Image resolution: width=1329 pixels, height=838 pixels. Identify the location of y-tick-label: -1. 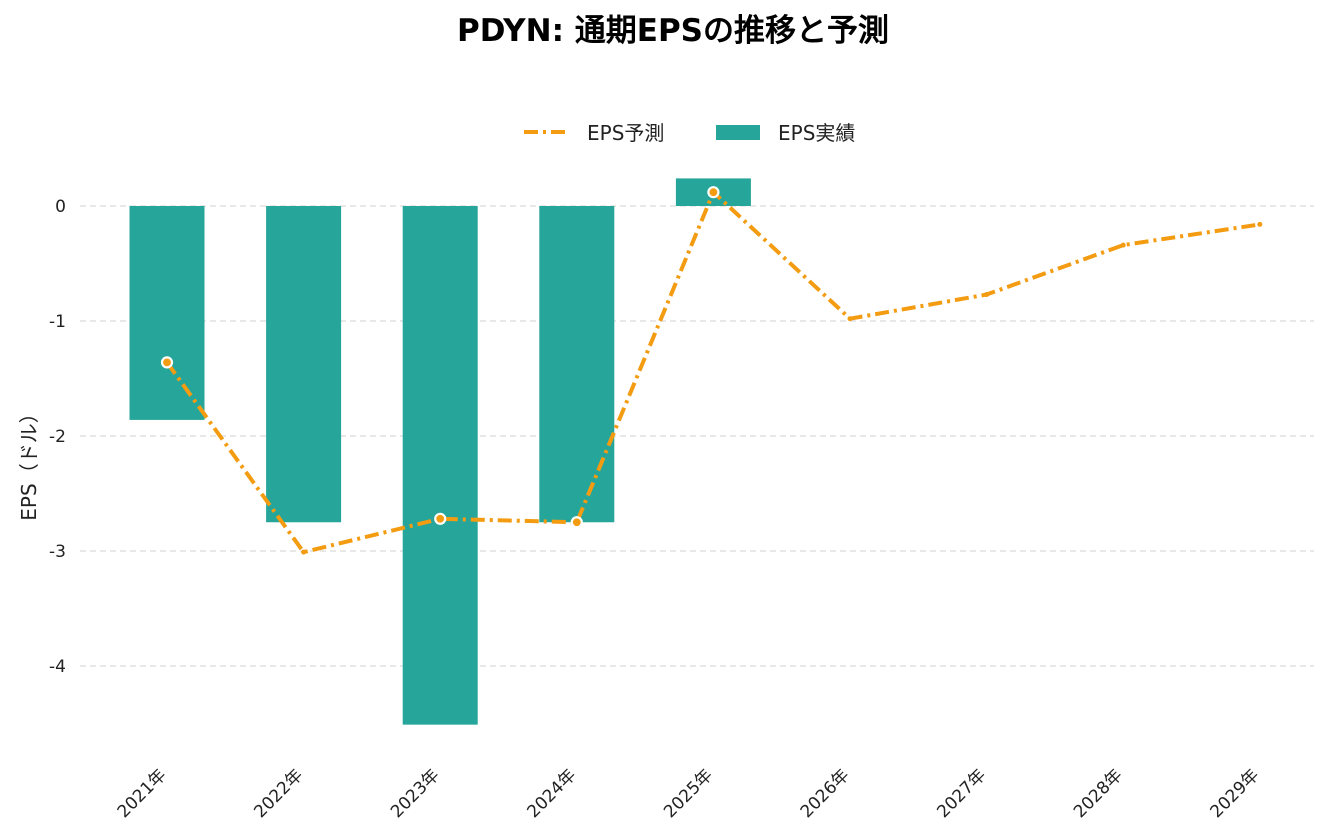
(57, 322).